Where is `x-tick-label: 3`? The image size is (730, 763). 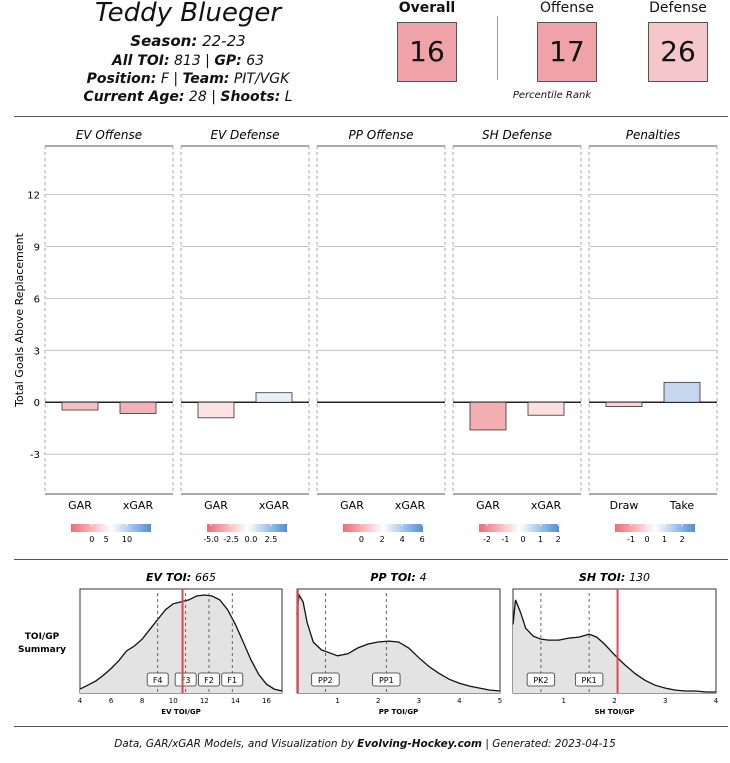 x-tick-label: 3 is located at coordinates (419, 701).